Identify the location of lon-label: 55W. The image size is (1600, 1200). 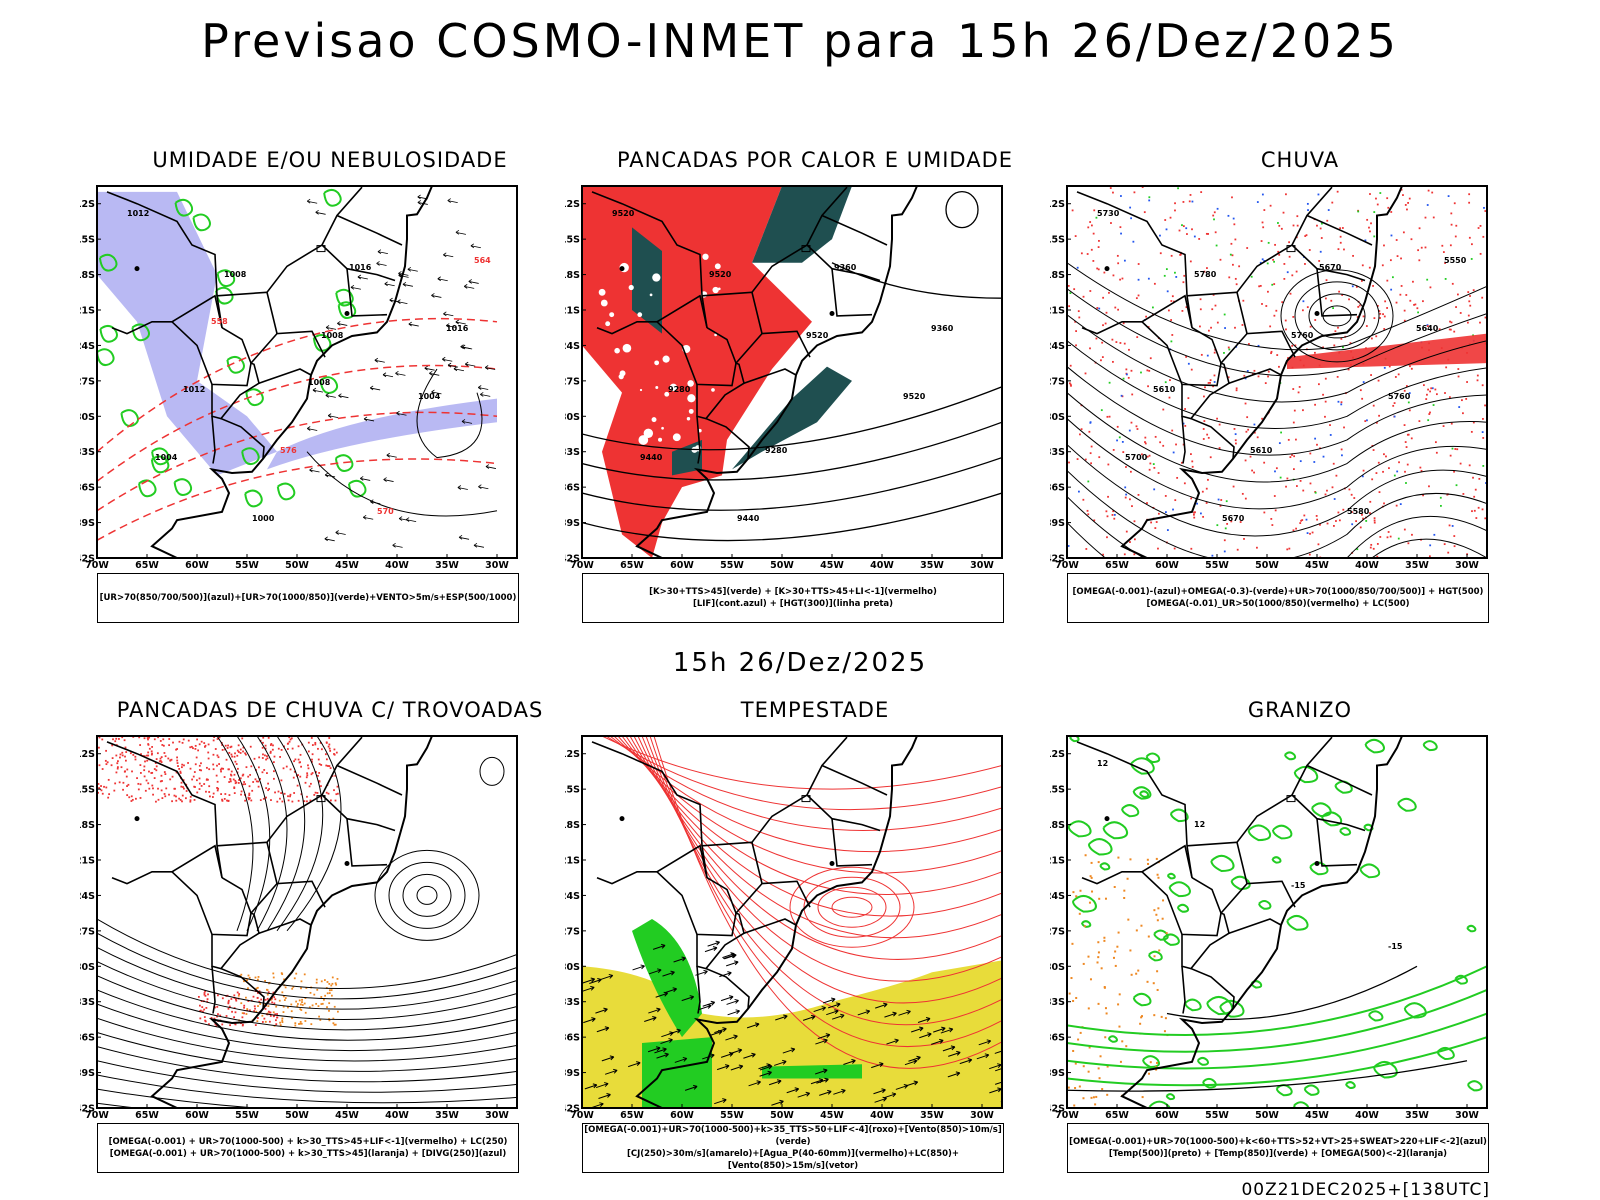
(732, 1115).